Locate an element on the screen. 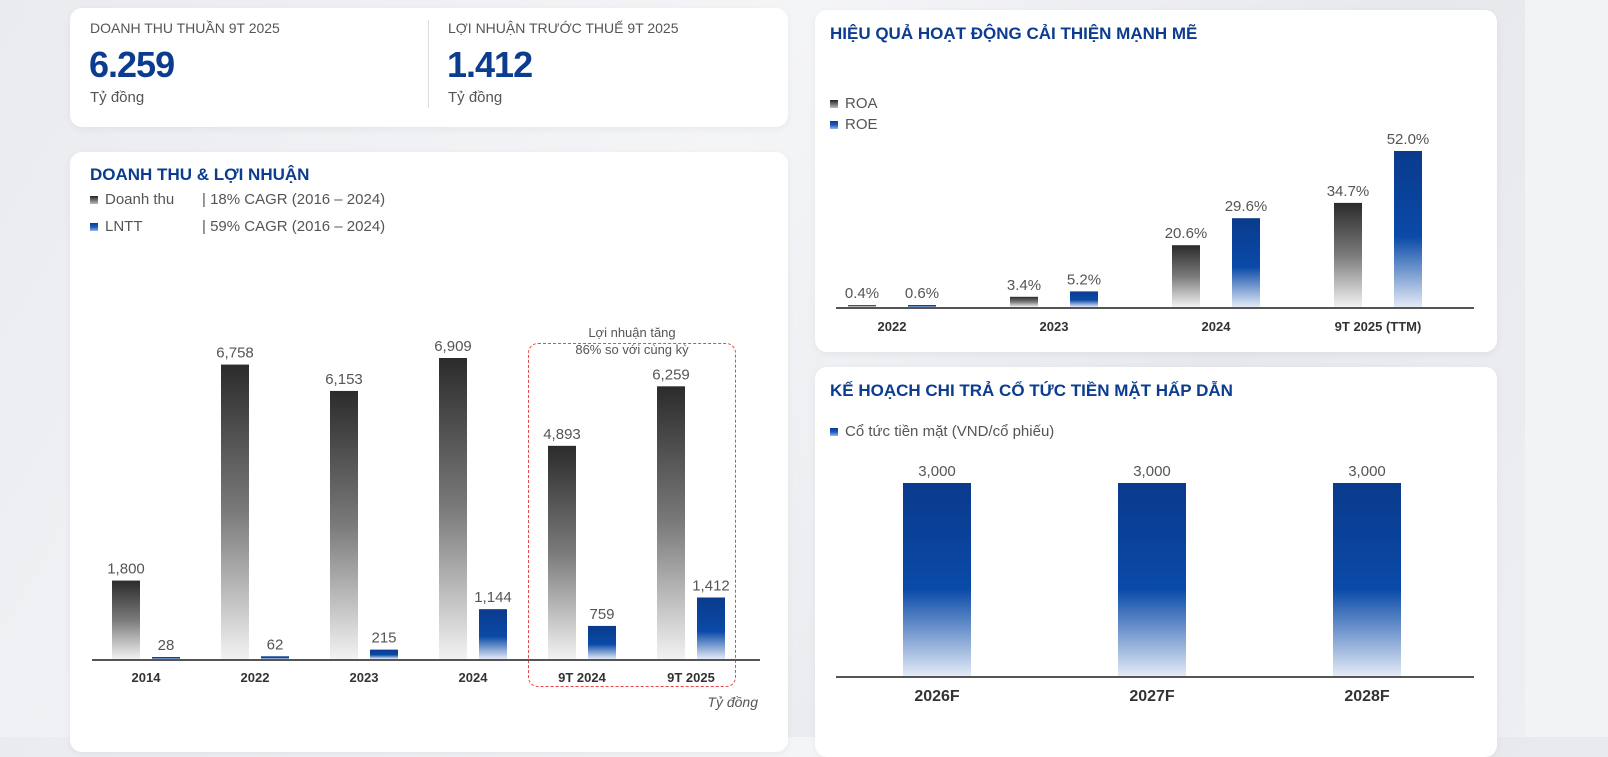 This screenshot has width=1608, height=757. revenue-profit-title: DOANH THU & LỢI NHUẬN is located at coordinates (200, 174).